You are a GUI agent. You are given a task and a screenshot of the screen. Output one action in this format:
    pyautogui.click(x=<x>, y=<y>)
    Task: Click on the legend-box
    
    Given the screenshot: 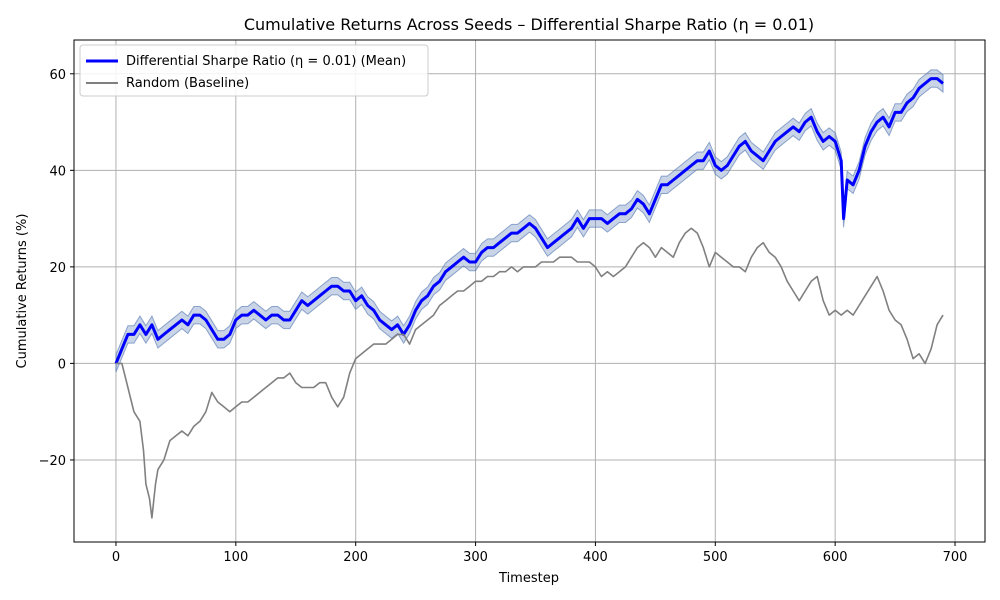 What is the action you would take?
    pyautogui.click(x=254, y=70)
    